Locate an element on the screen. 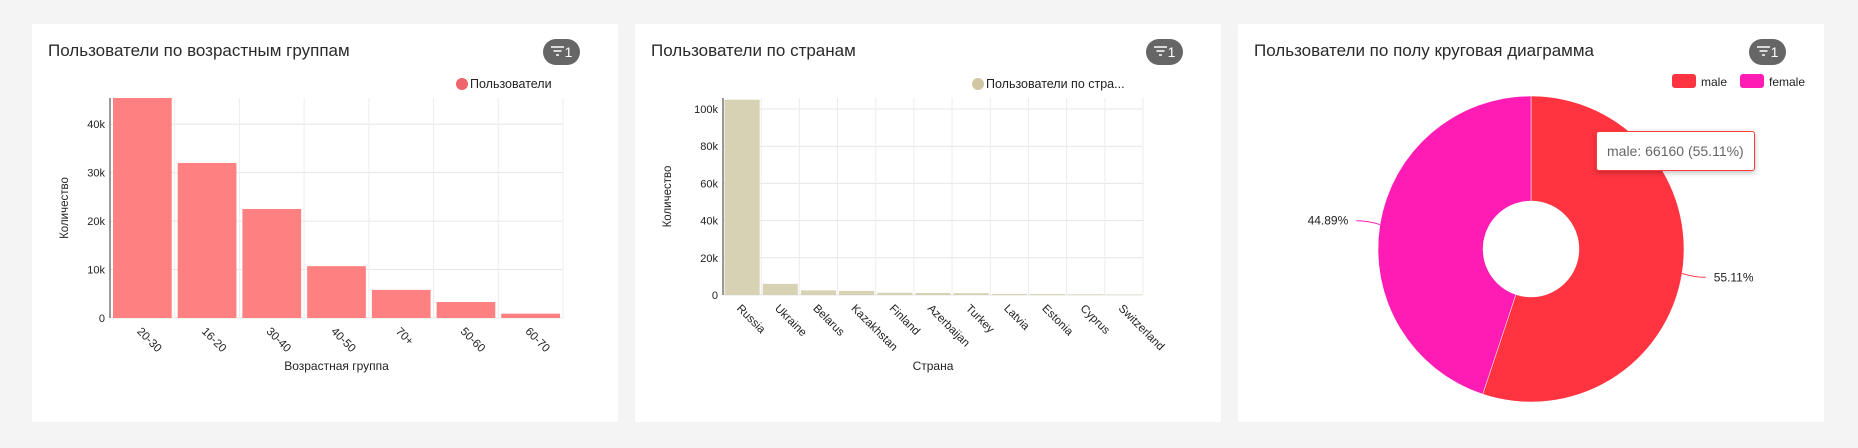  y-tick-label: 60k is located at coordinates (709, 184).